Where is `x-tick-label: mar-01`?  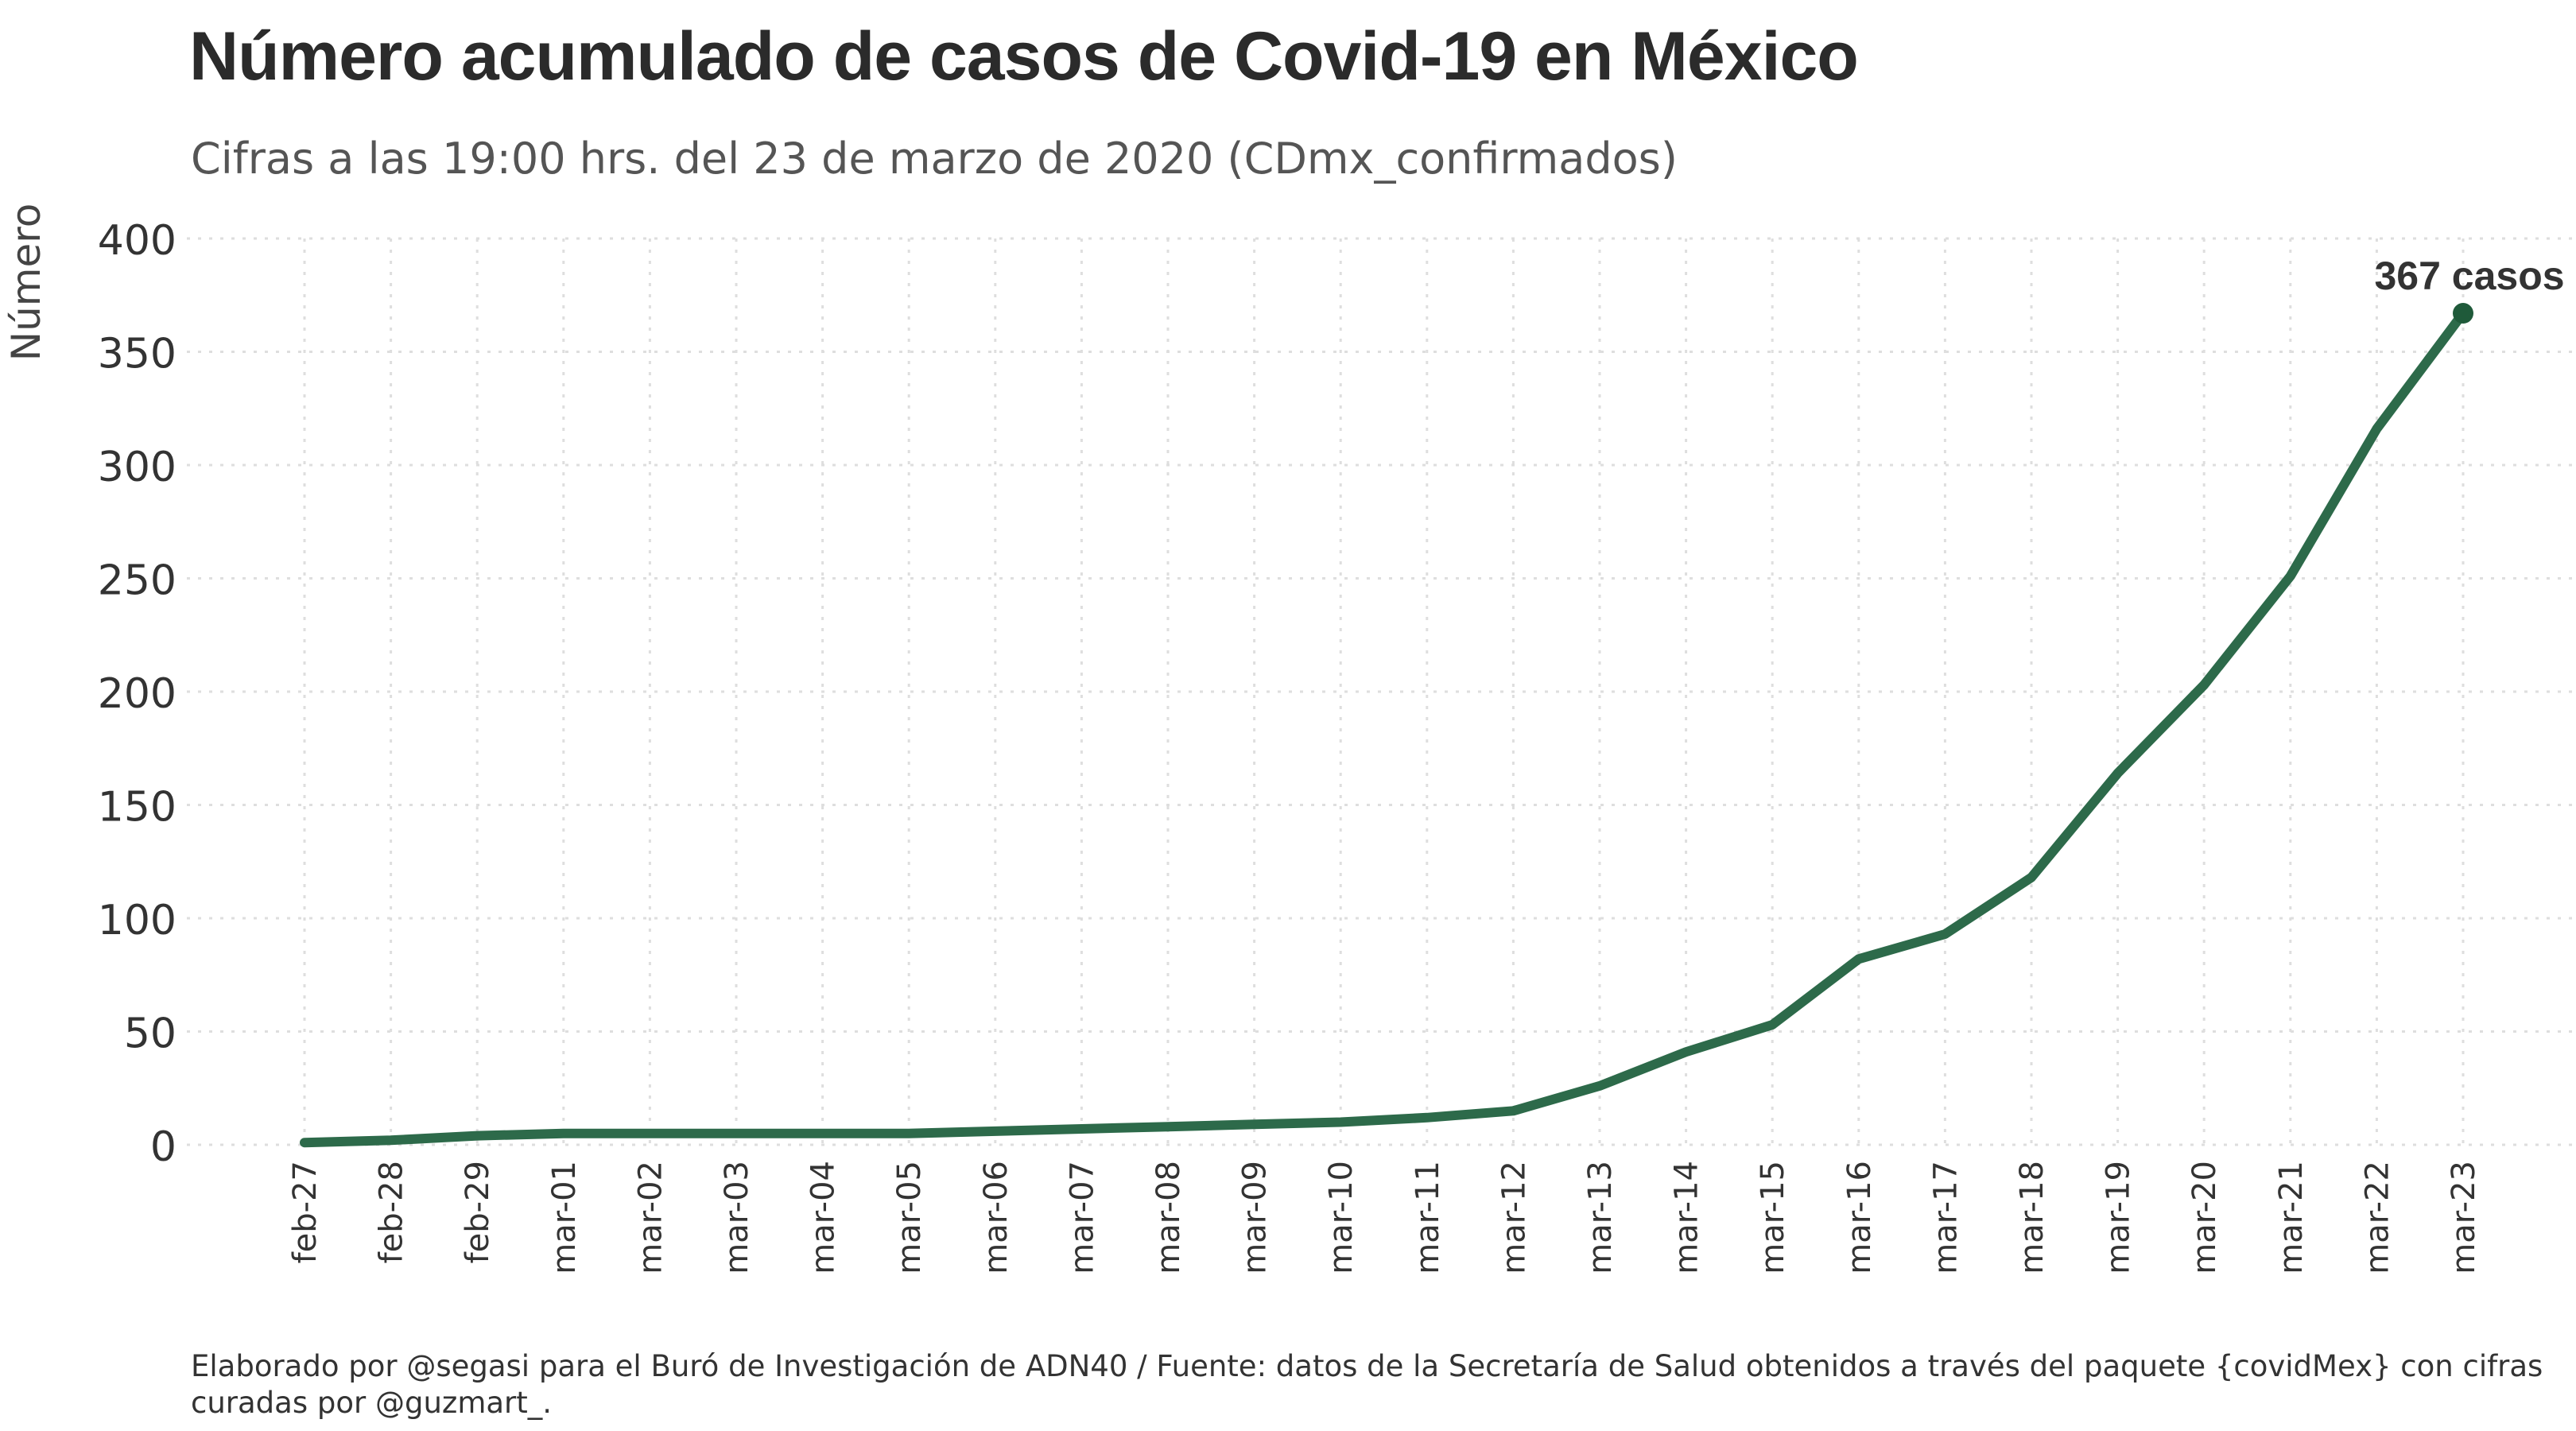
x-tick-label: mar-01 is located at coordinates (564, 1217).